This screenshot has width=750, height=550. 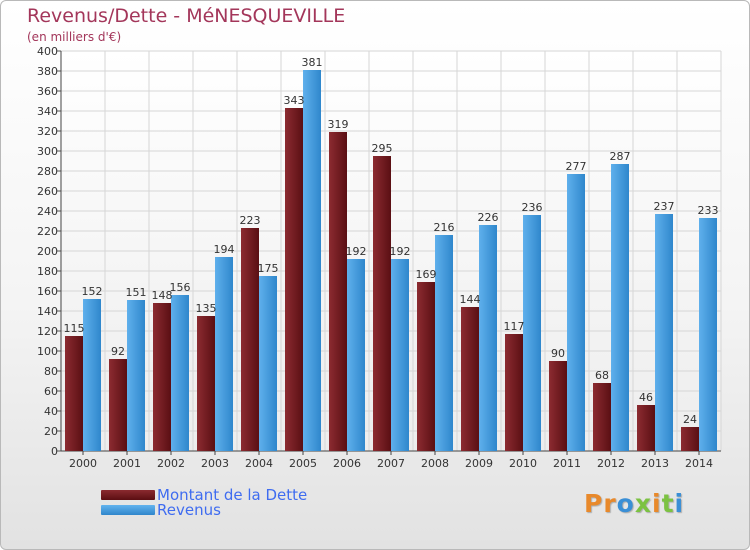 I want to click on x-tick-label: 2008, so click(x=435, y=463).